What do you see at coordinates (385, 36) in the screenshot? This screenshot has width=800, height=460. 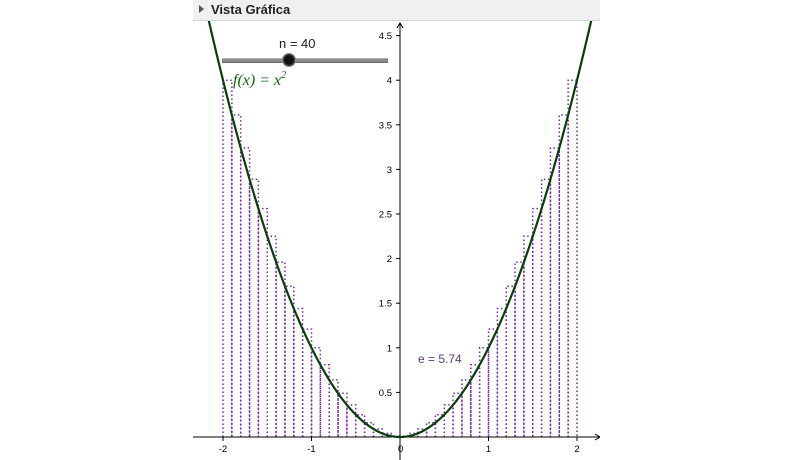 I see `y-tick-label: 4.5` at bounding box center [385, 36].